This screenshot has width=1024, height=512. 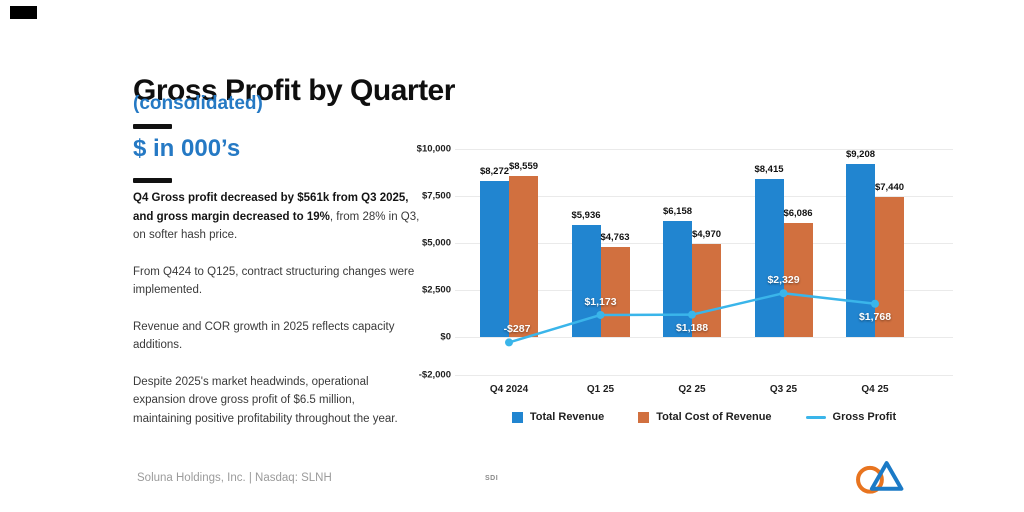 I want to click on corner-mark, so click(x=23, y=12).